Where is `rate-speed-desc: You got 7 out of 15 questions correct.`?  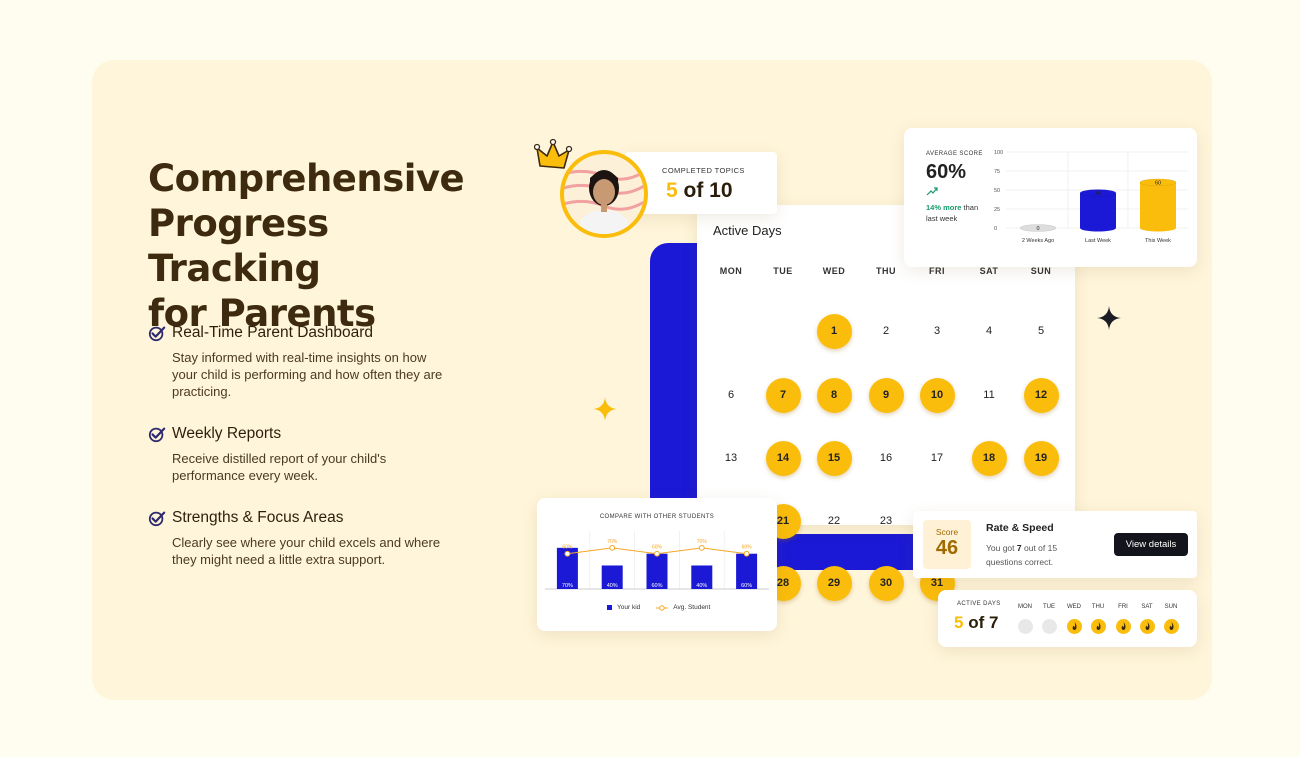 rate-speed-desc: You got 7 out of 15 questions correct. is located at coordinates (1038, 555).